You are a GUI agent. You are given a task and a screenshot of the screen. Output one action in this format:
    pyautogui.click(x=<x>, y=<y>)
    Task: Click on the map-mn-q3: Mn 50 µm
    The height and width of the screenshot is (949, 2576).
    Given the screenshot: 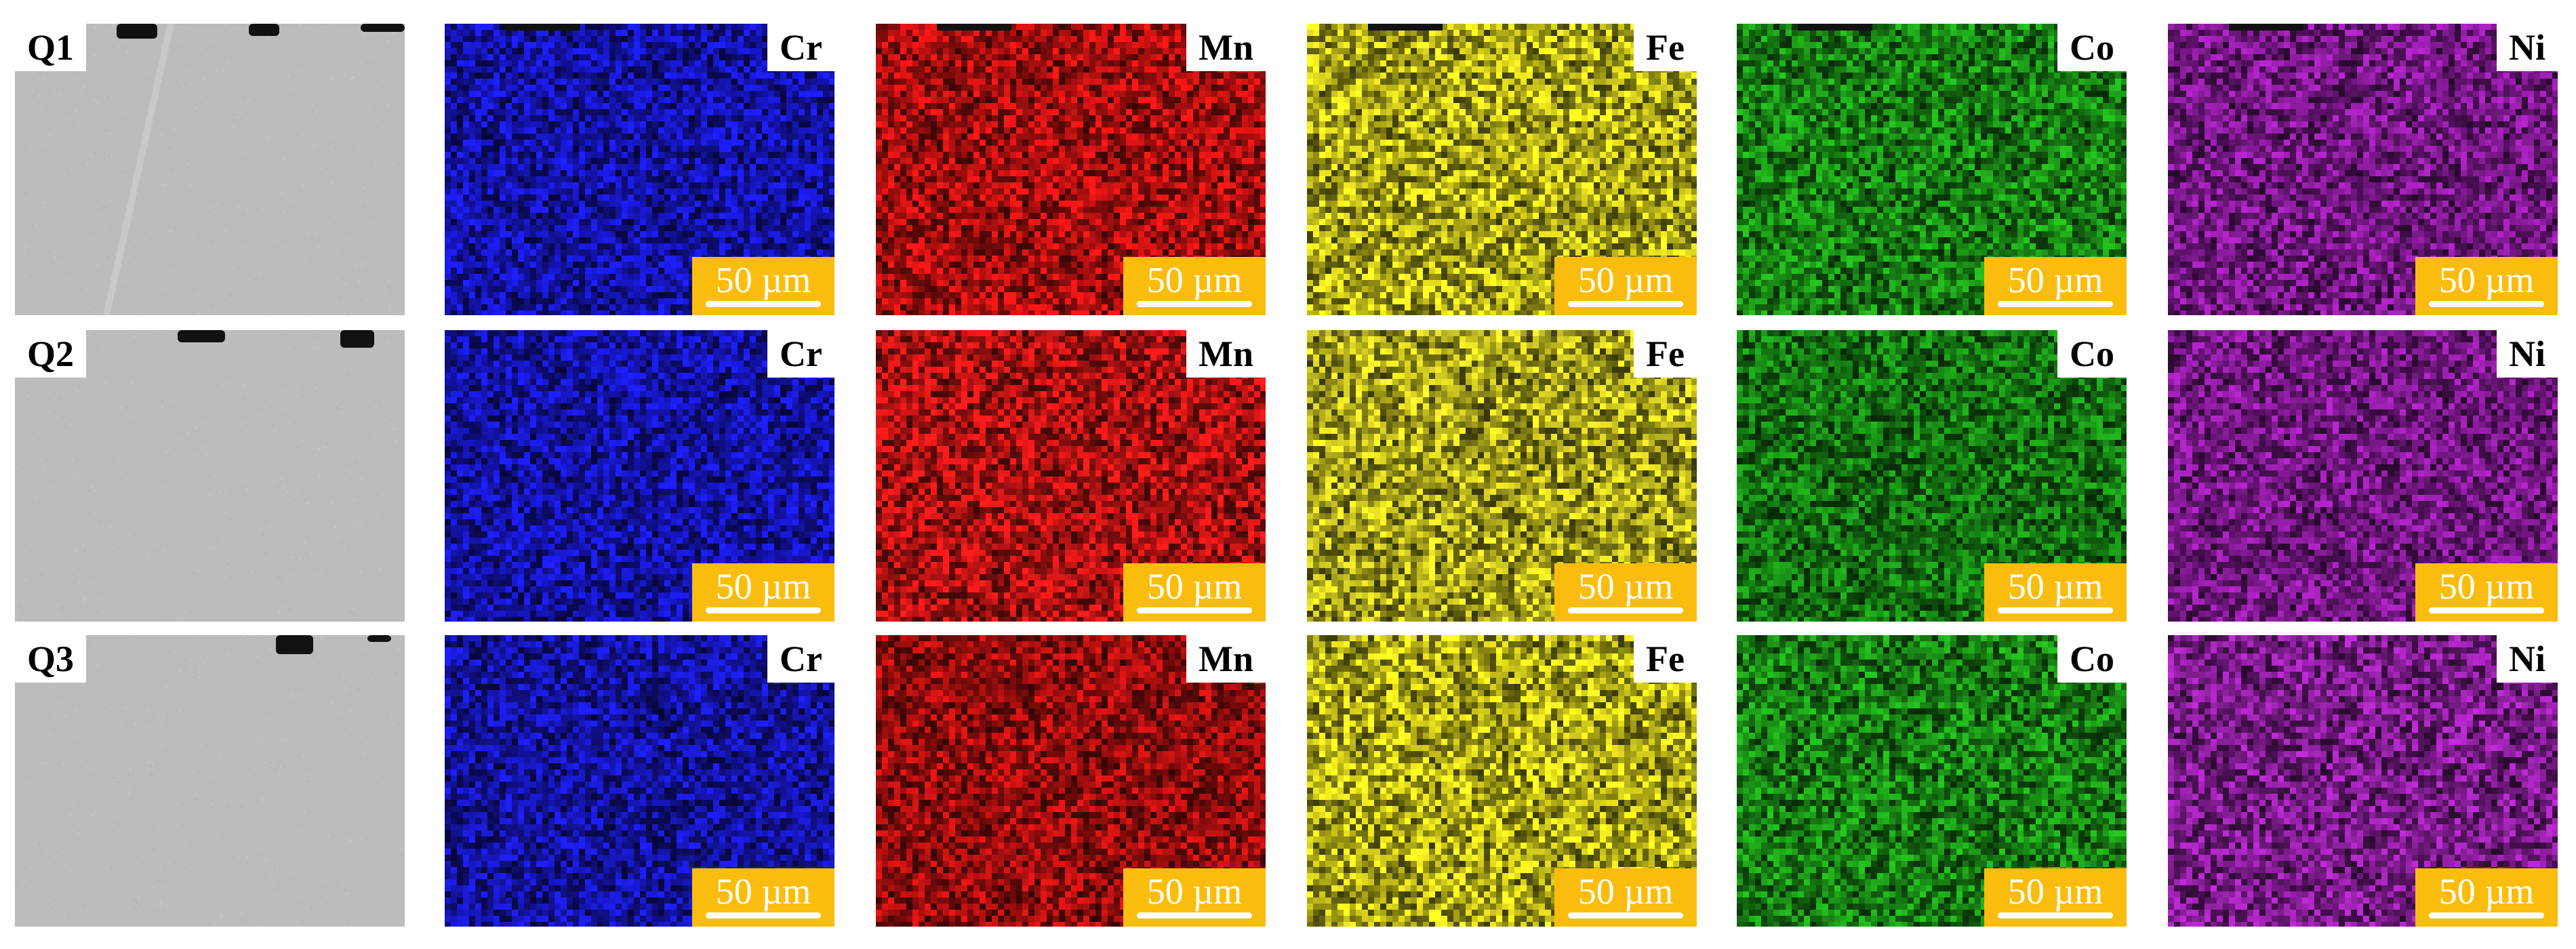 What is the action you would take?
    pyautogui.click(x=1071, y=781)
    